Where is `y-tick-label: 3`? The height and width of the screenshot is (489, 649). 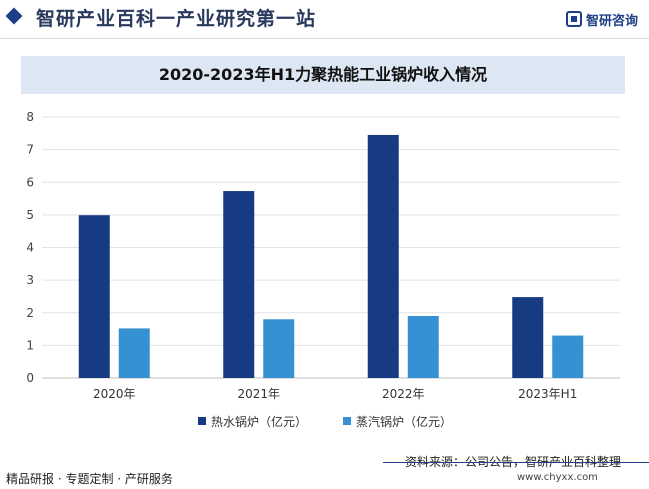
y-tick-label: 3 is located at coordinates (30, 280).